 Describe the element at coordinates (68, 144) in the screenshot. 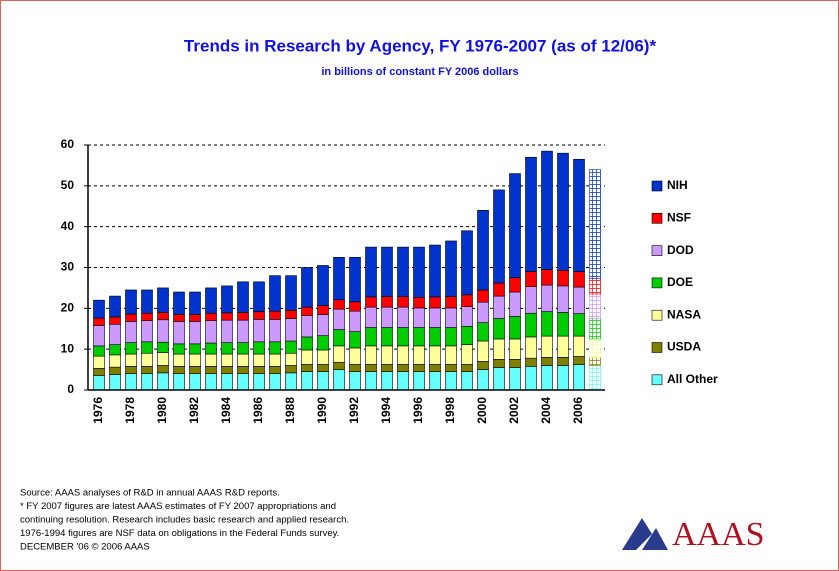

I see `y-tick-label: 60` at that location.